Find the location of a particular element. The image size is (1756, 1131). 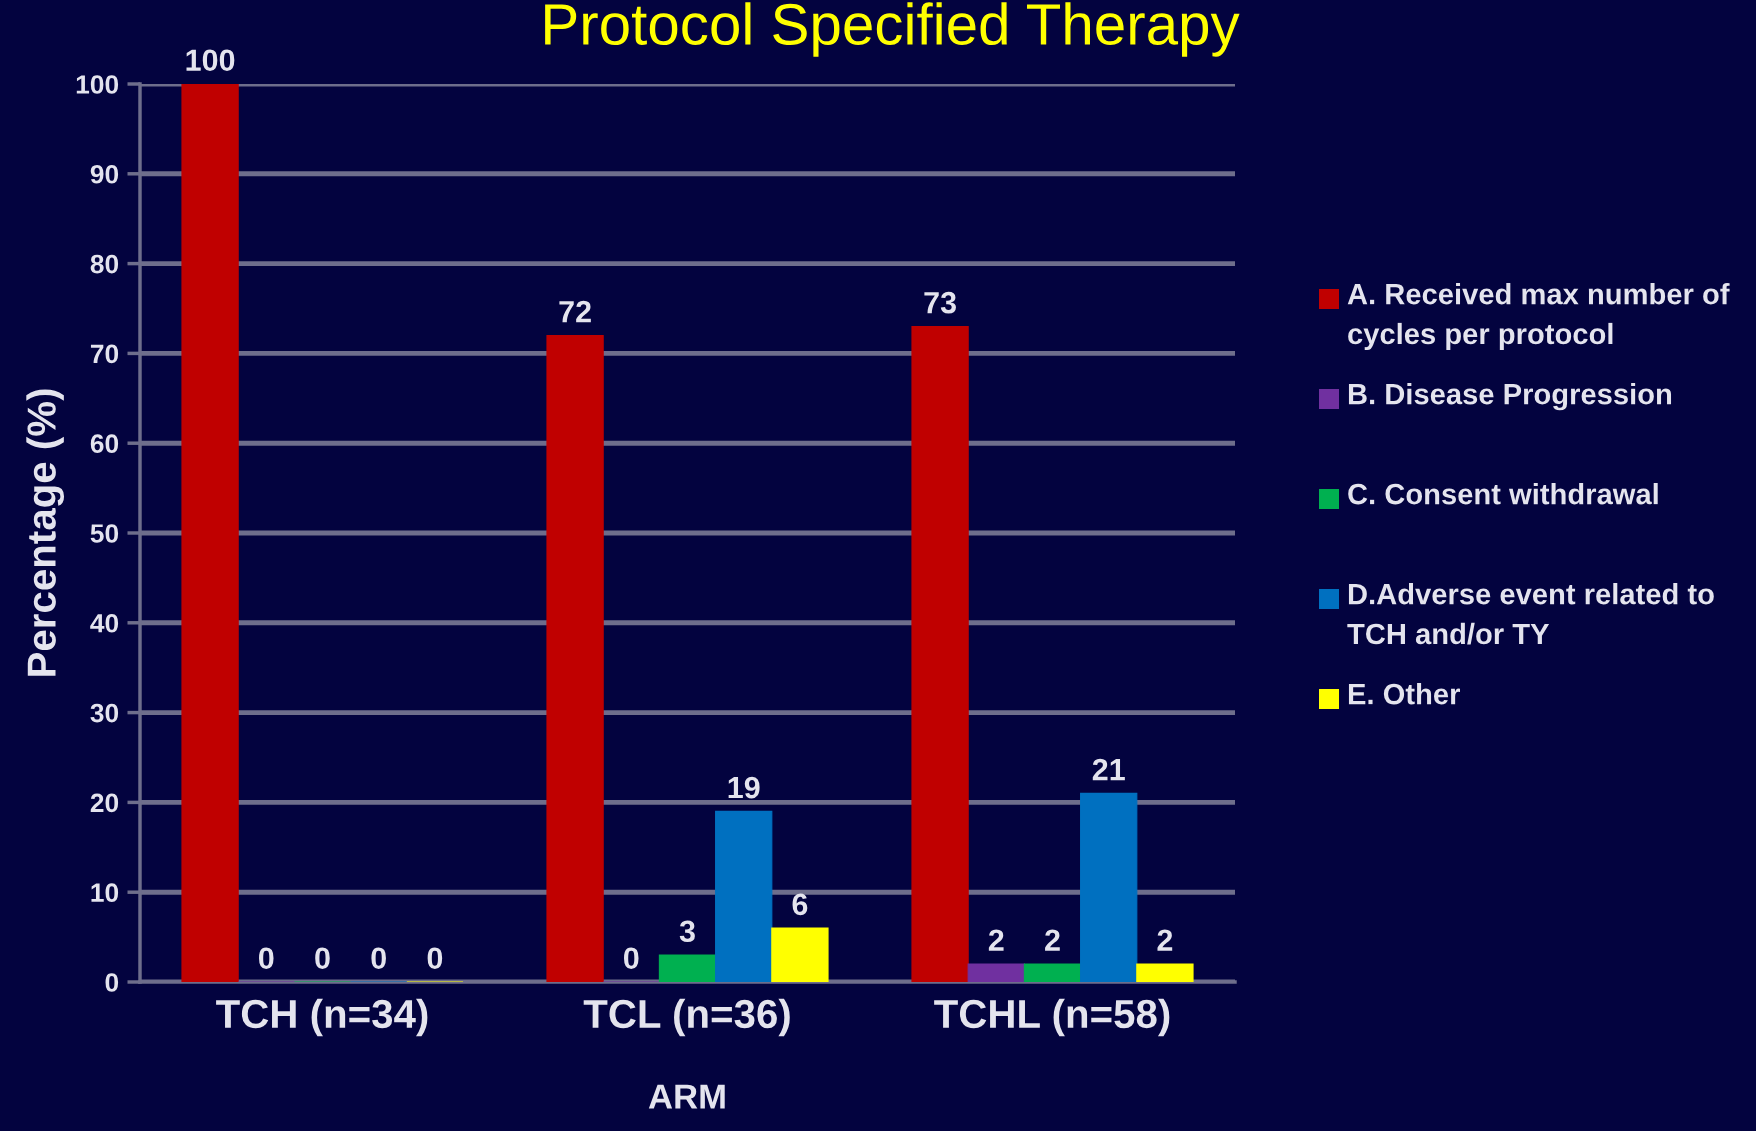

x-axis-title: ARM is located at coordinates (686, 1096).